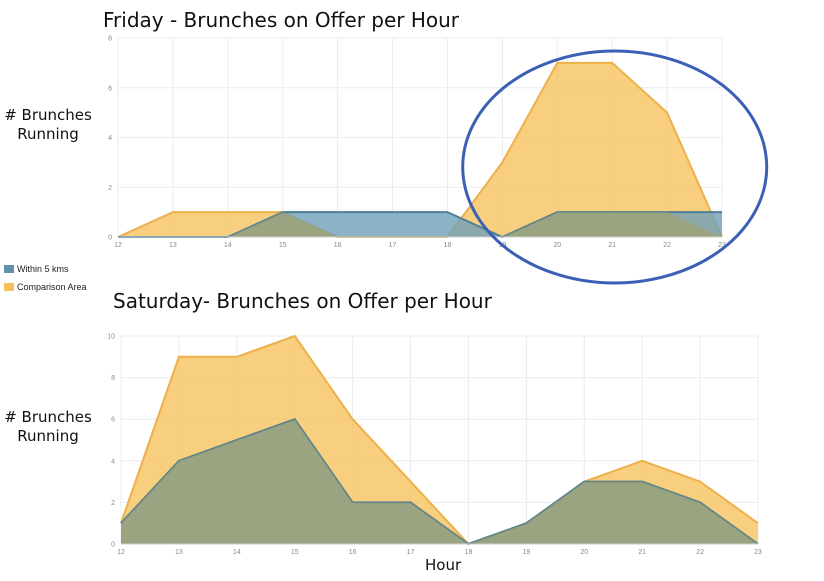 The width and height of the screenshot is (824, 581). Describe the element at coordinates (9, 269) in the screenshot. I see `legend-swatch-within` at that location.